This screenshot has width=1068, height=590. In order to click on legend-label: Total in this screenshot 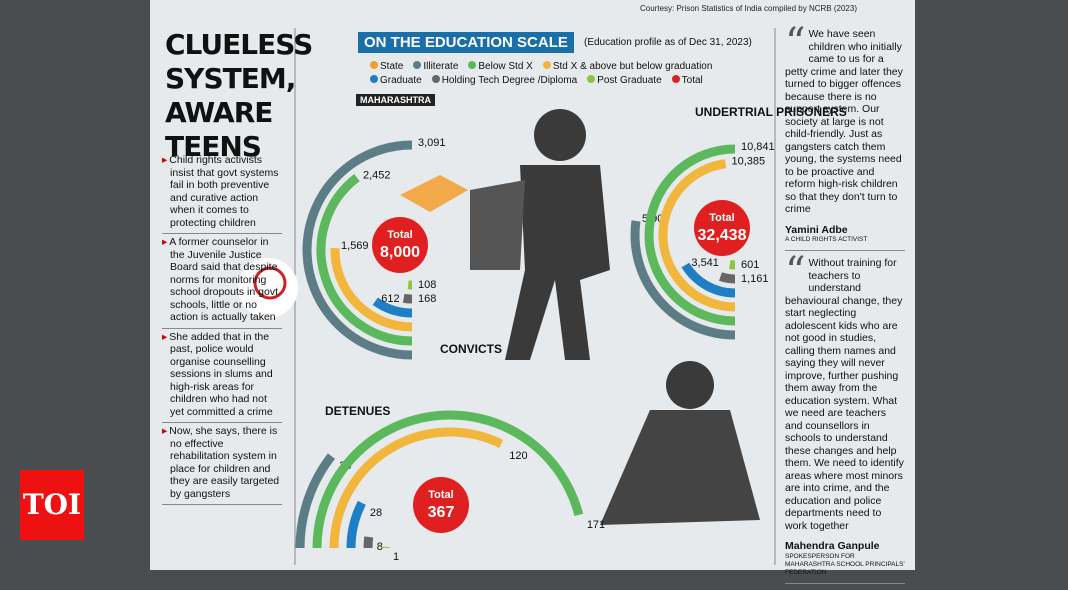, I will do `click(692, 80)`.